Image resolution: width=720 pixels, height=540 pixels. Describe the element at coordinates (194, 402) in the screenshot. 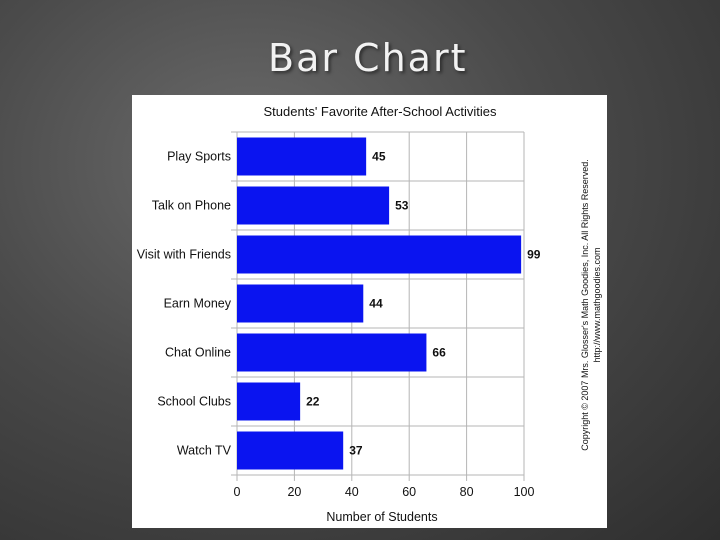

I see `category-label: School Clubs` at that location.